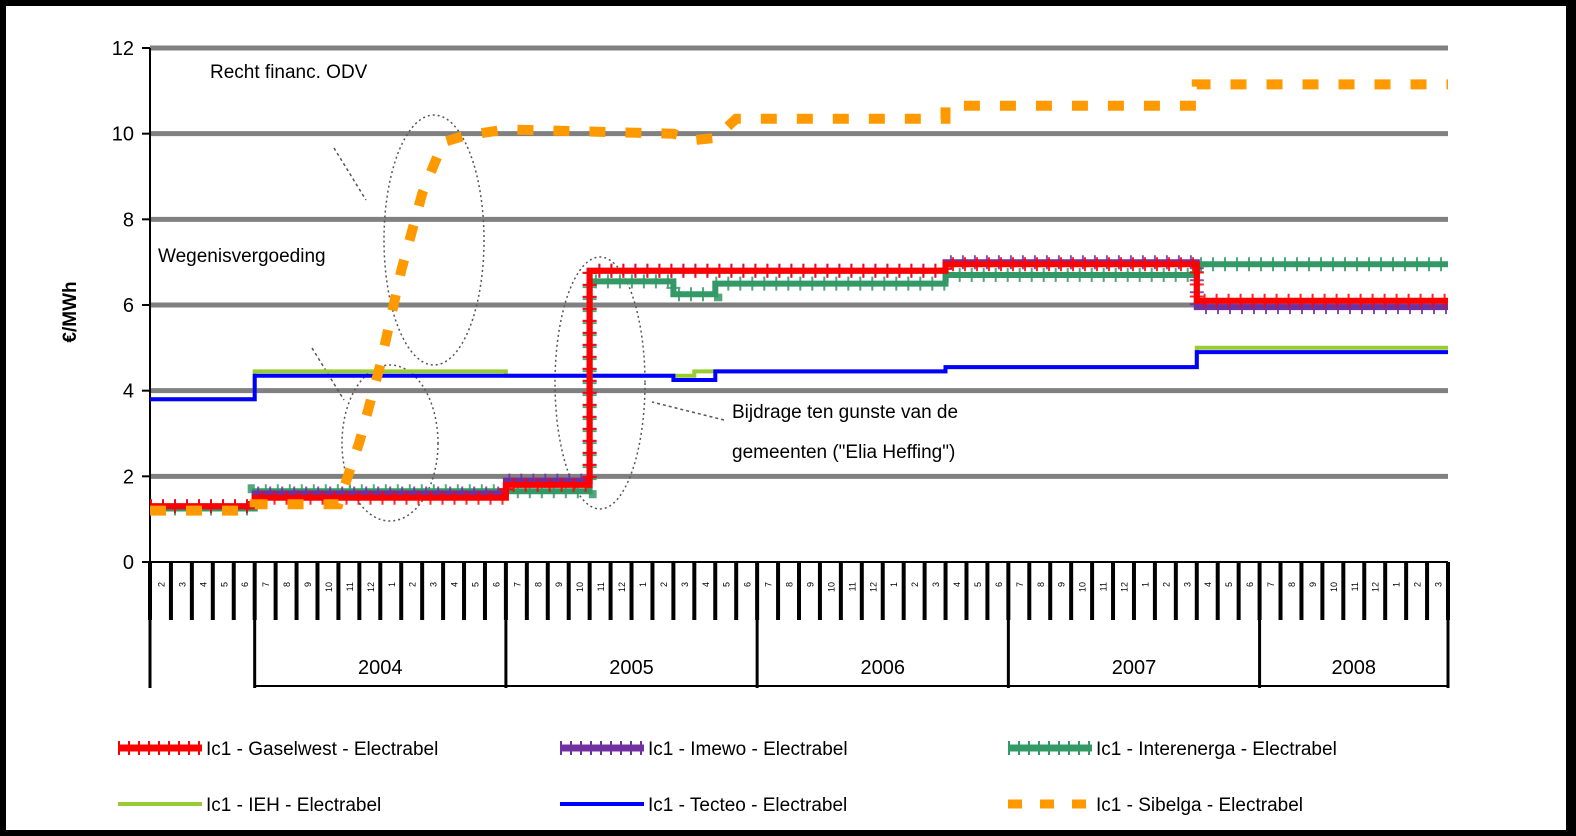  I want to click on arrow-odv, so click(350, 174).